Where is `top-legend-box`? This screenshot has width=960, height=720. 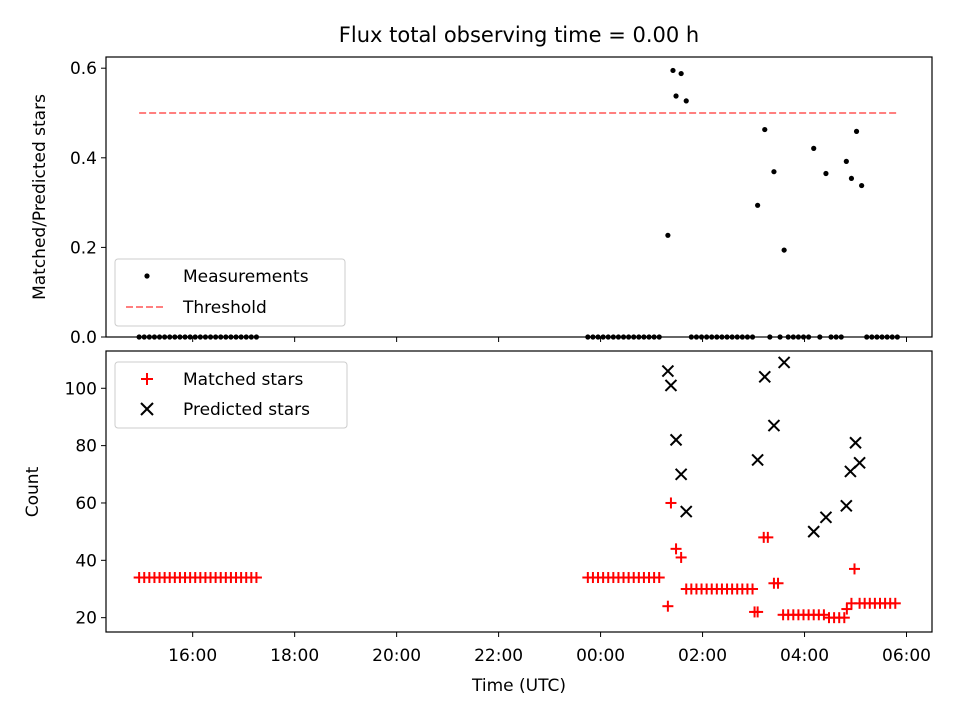 top-legend-box is located at coordinates (230, 292).